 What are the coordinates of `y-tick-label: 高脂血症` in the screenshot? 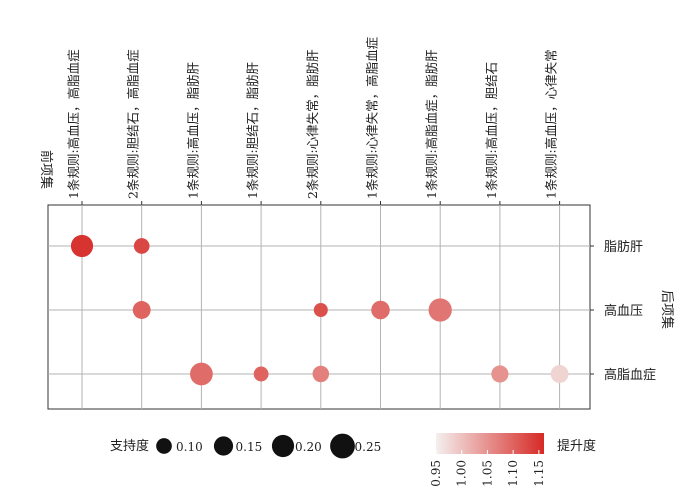 It's located at (630, 375).